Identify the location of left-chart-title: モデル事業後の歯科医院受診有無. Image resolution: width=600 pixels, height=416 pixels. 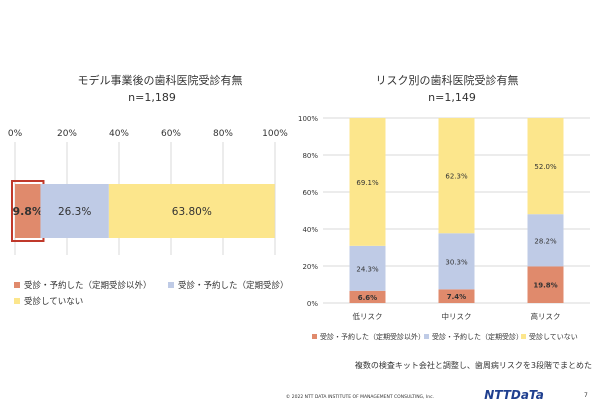
(160, 80).